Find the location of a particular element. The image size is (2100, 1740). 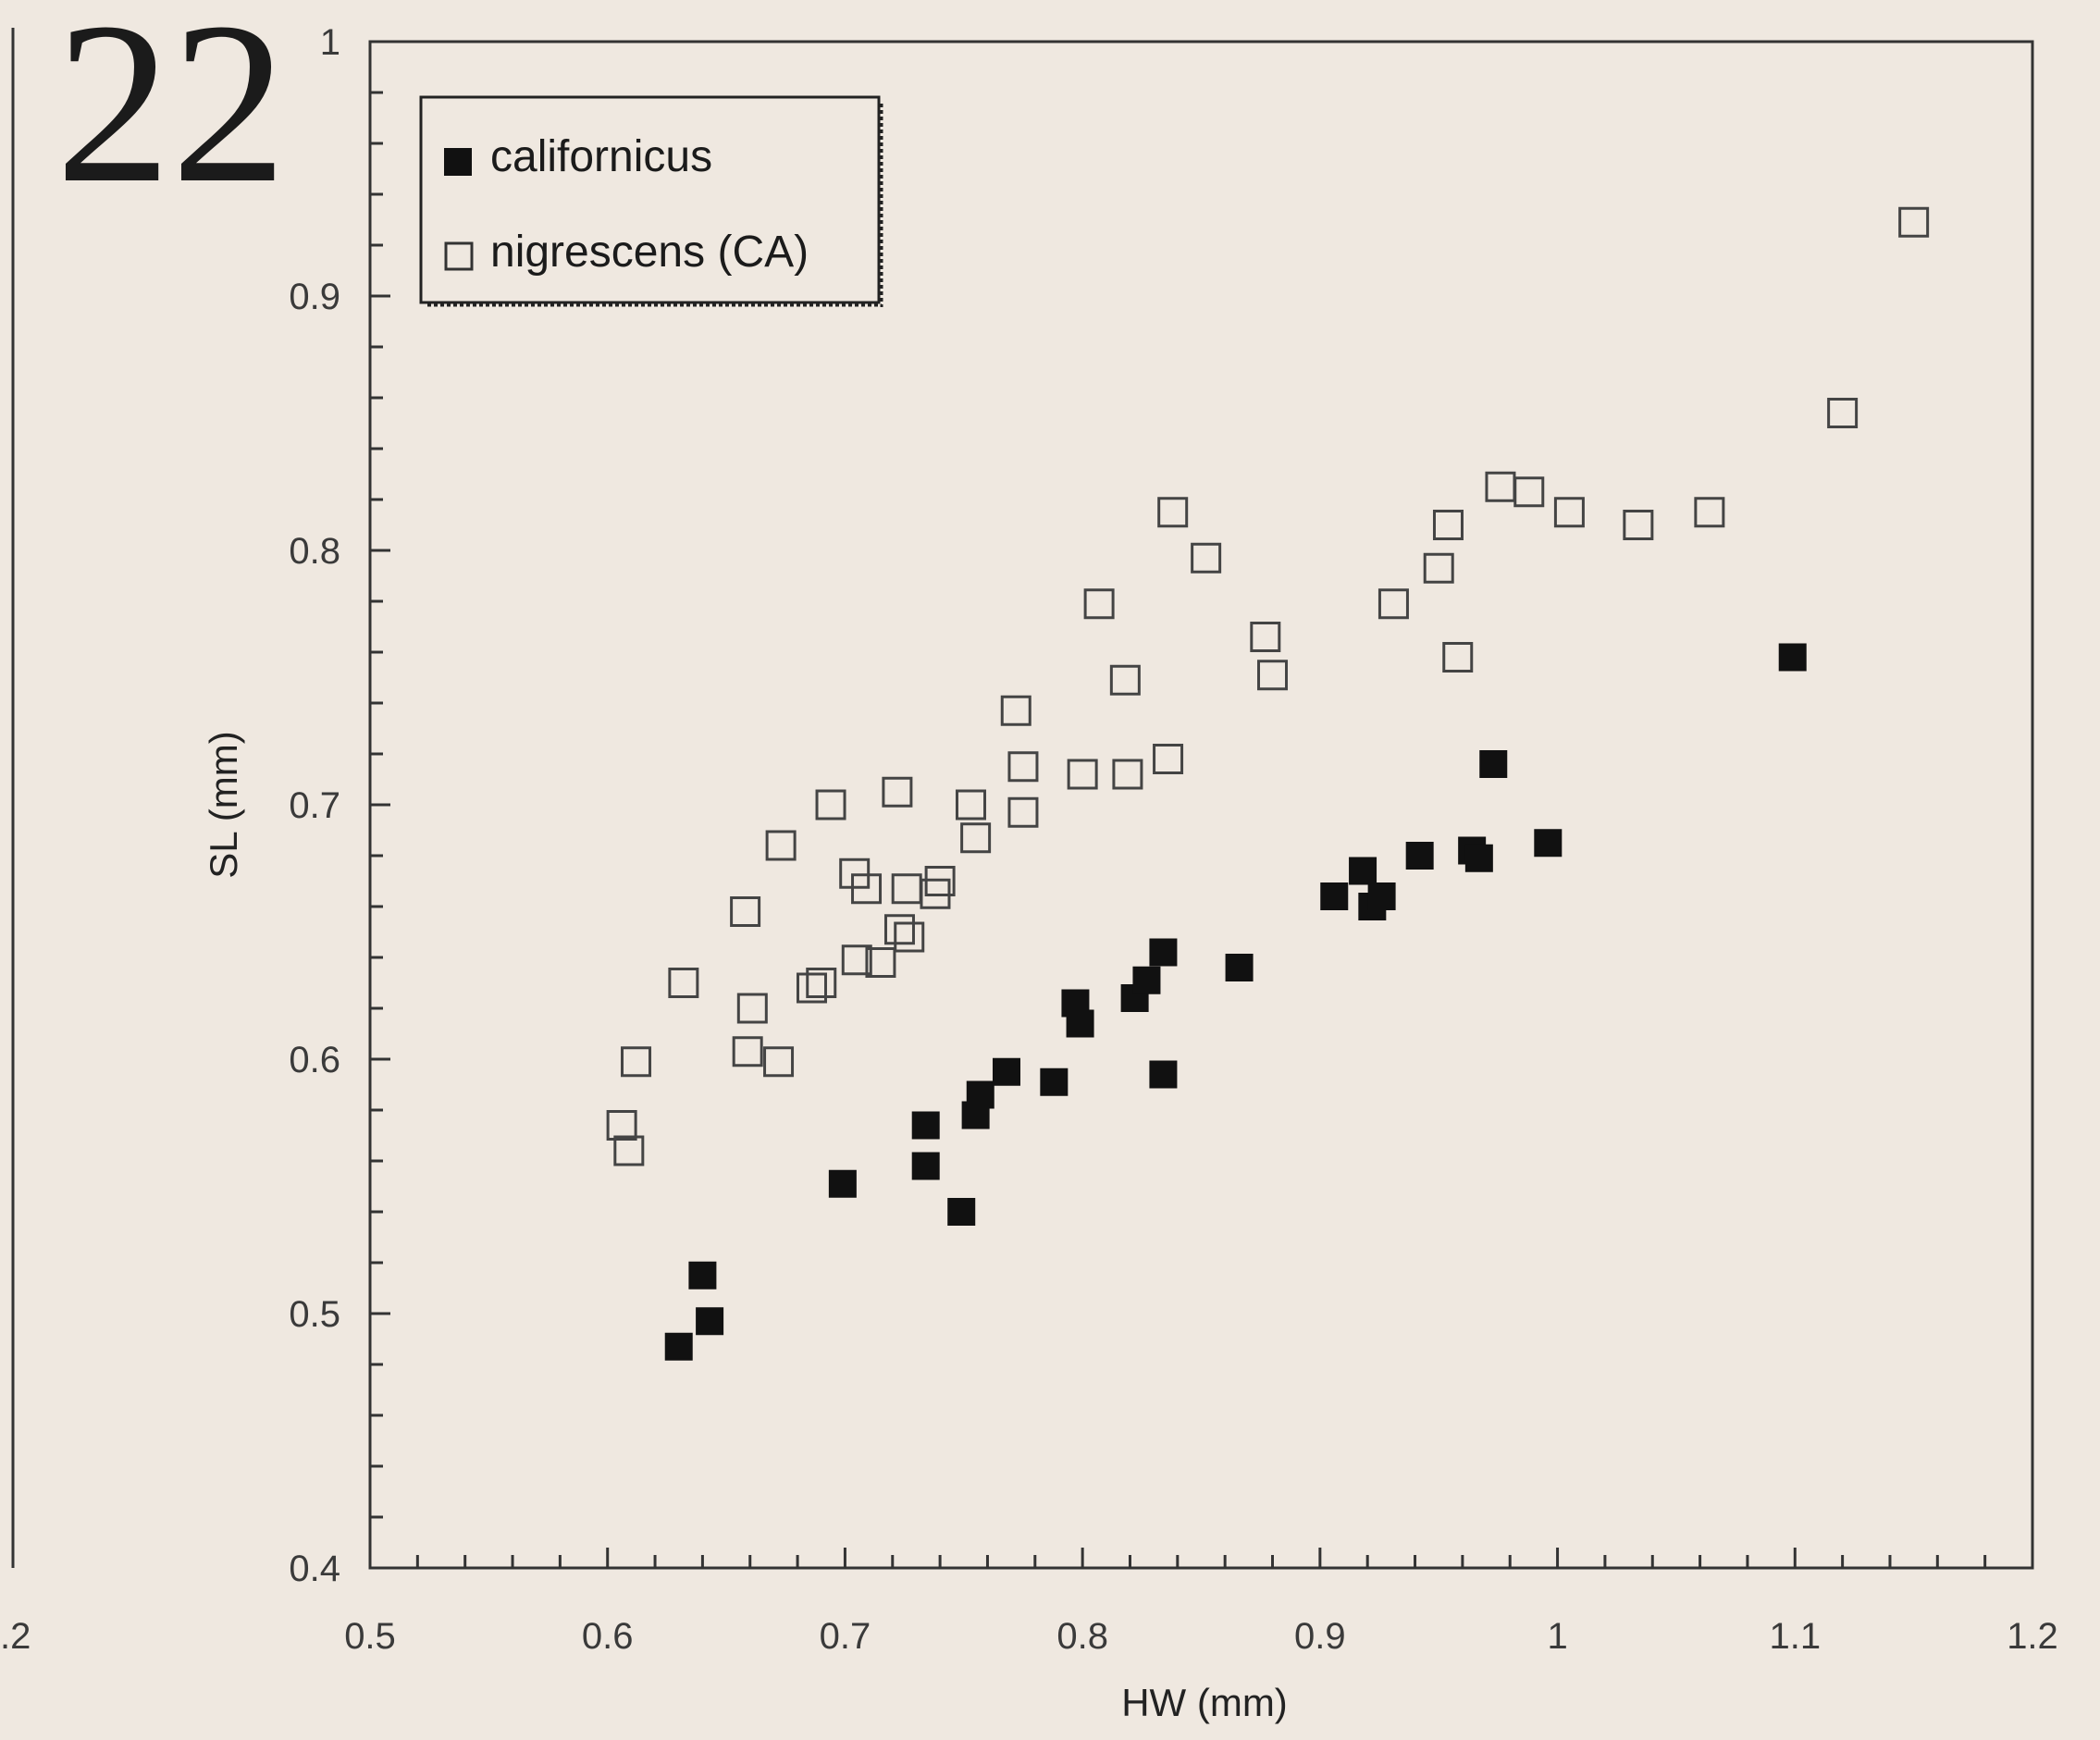

x-tick-label: 1.1 is located at coordinates (1795, 1636).